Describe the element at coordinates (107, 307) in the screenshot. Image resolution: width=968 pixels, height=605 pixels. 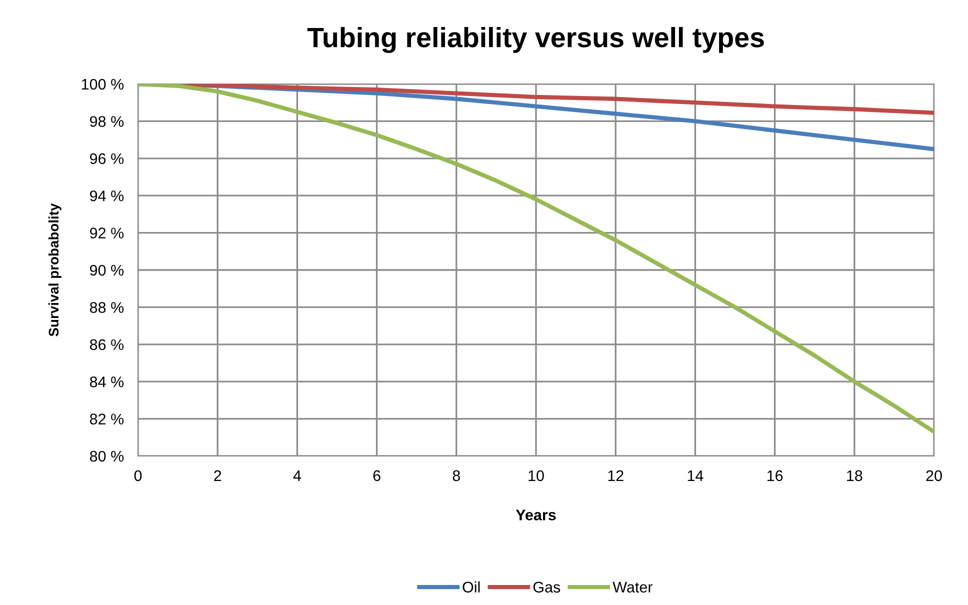
I see `y-tick-label: 88 %` at that location.